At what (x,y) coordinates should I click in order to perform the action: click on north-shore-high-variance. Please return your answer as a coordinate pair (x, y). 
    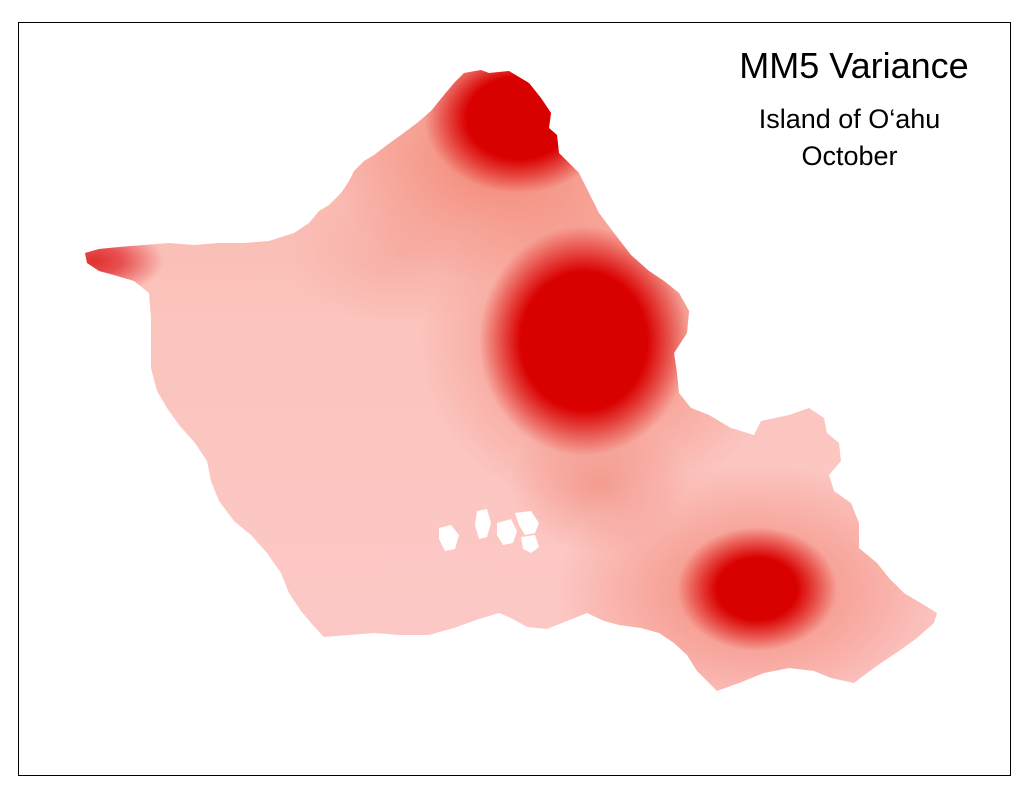
    Looking at the image, I should click on (519, 131).